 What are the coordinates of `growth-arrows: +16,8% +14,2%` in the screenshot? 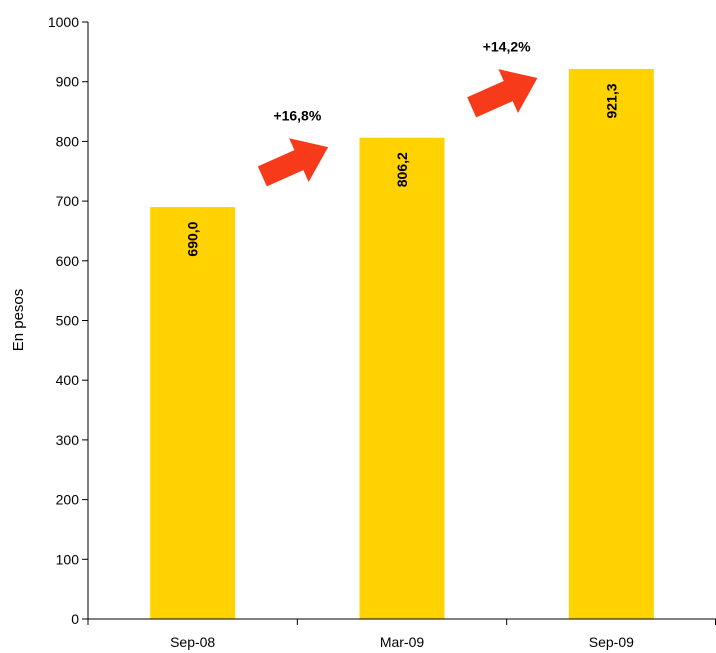 It's located at (397, 112).